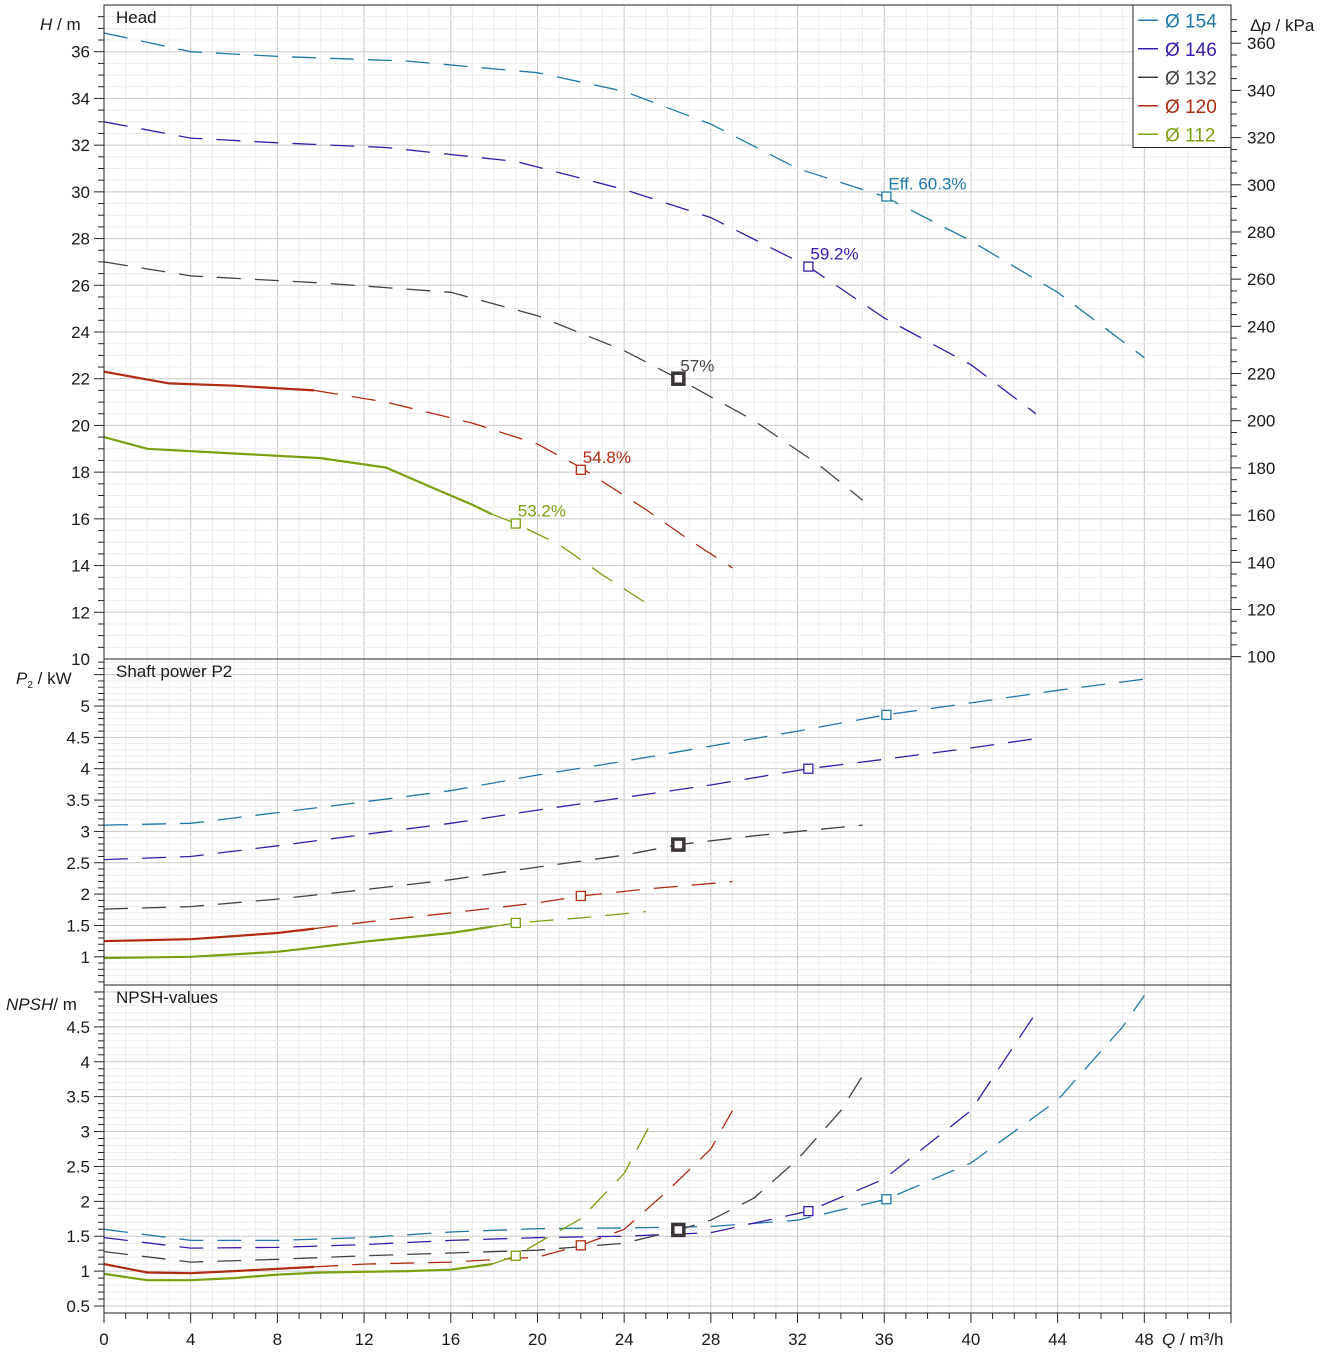  What do you see at coordinates (568, 919) in the screenshot?
I see `power-curve-d112` at bounding box center [568, 919].